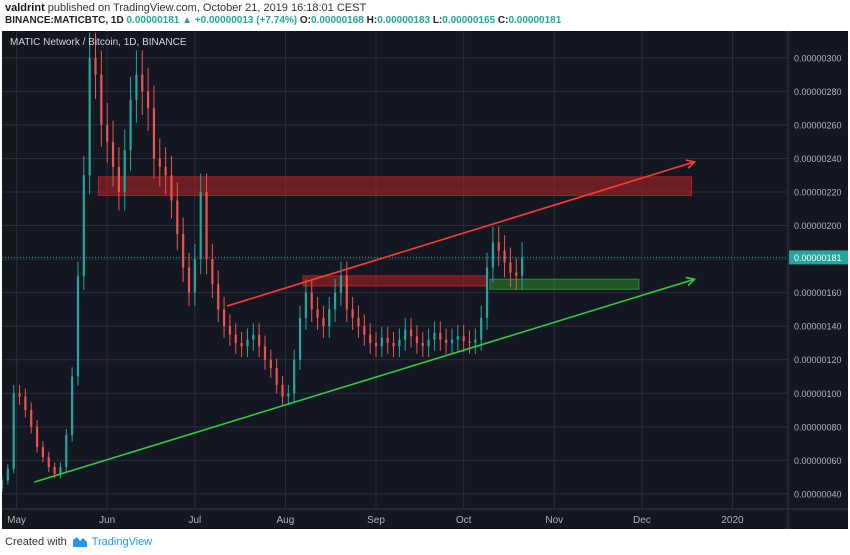  What do you see at coordinates (376, 520) in the screenshot?
I see `x-tick-label: Sep` at bounding box center [376, 520].